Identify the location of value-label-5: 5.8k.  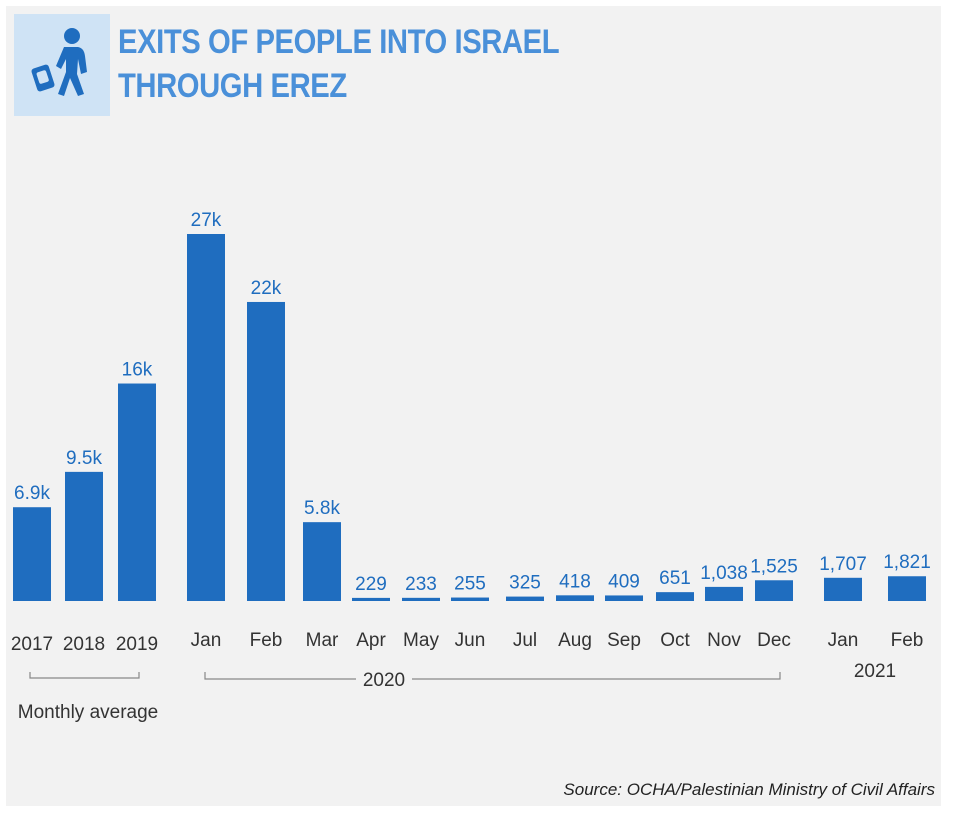
(322, 508).